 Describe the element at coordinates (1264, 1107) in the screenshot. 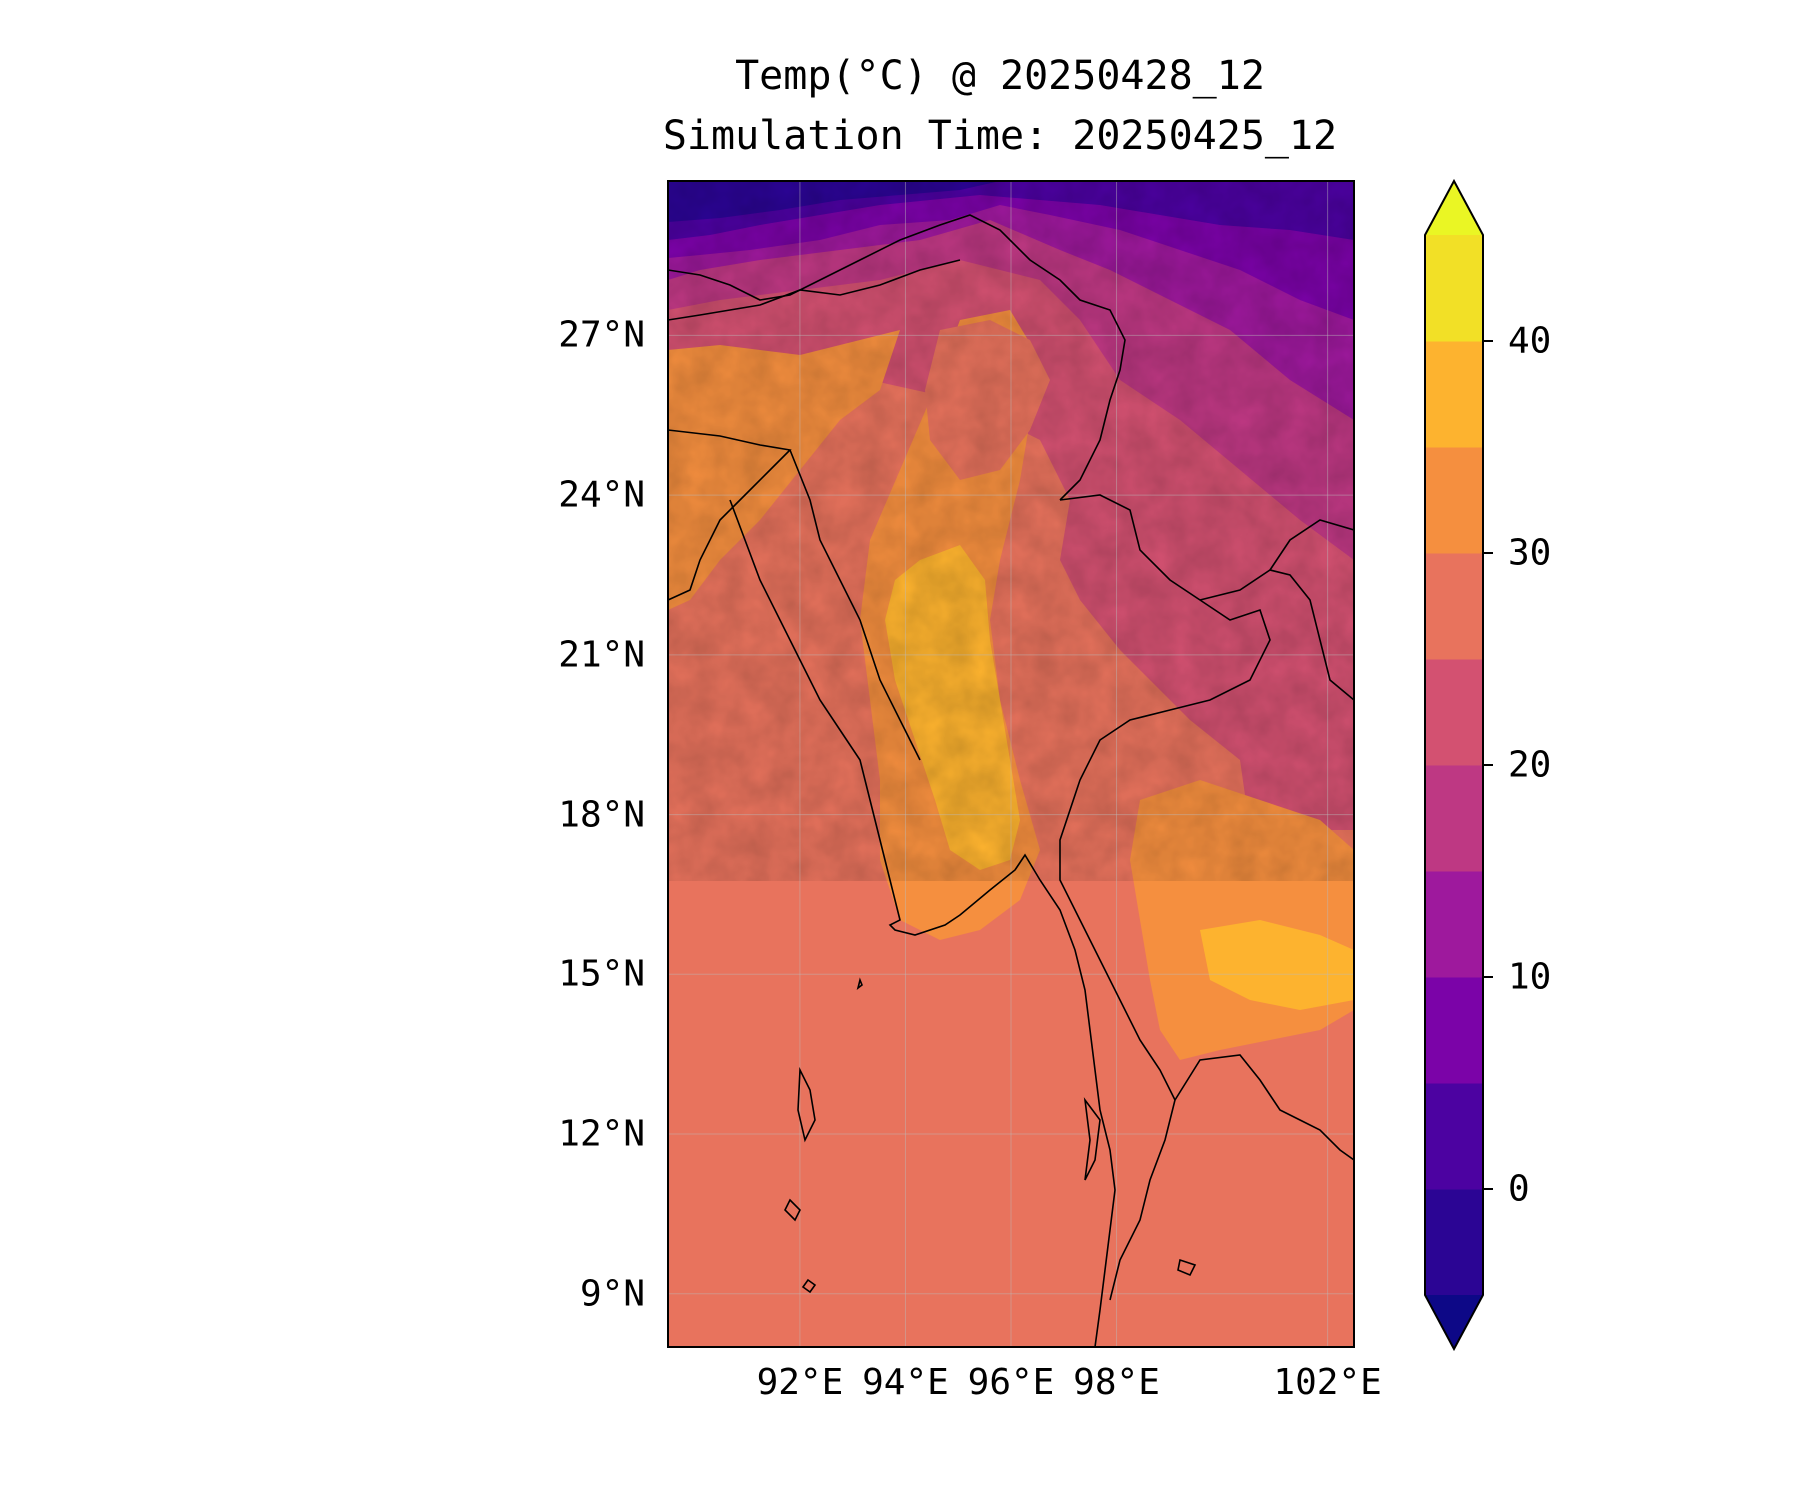

I see `thailand-border` at that location.